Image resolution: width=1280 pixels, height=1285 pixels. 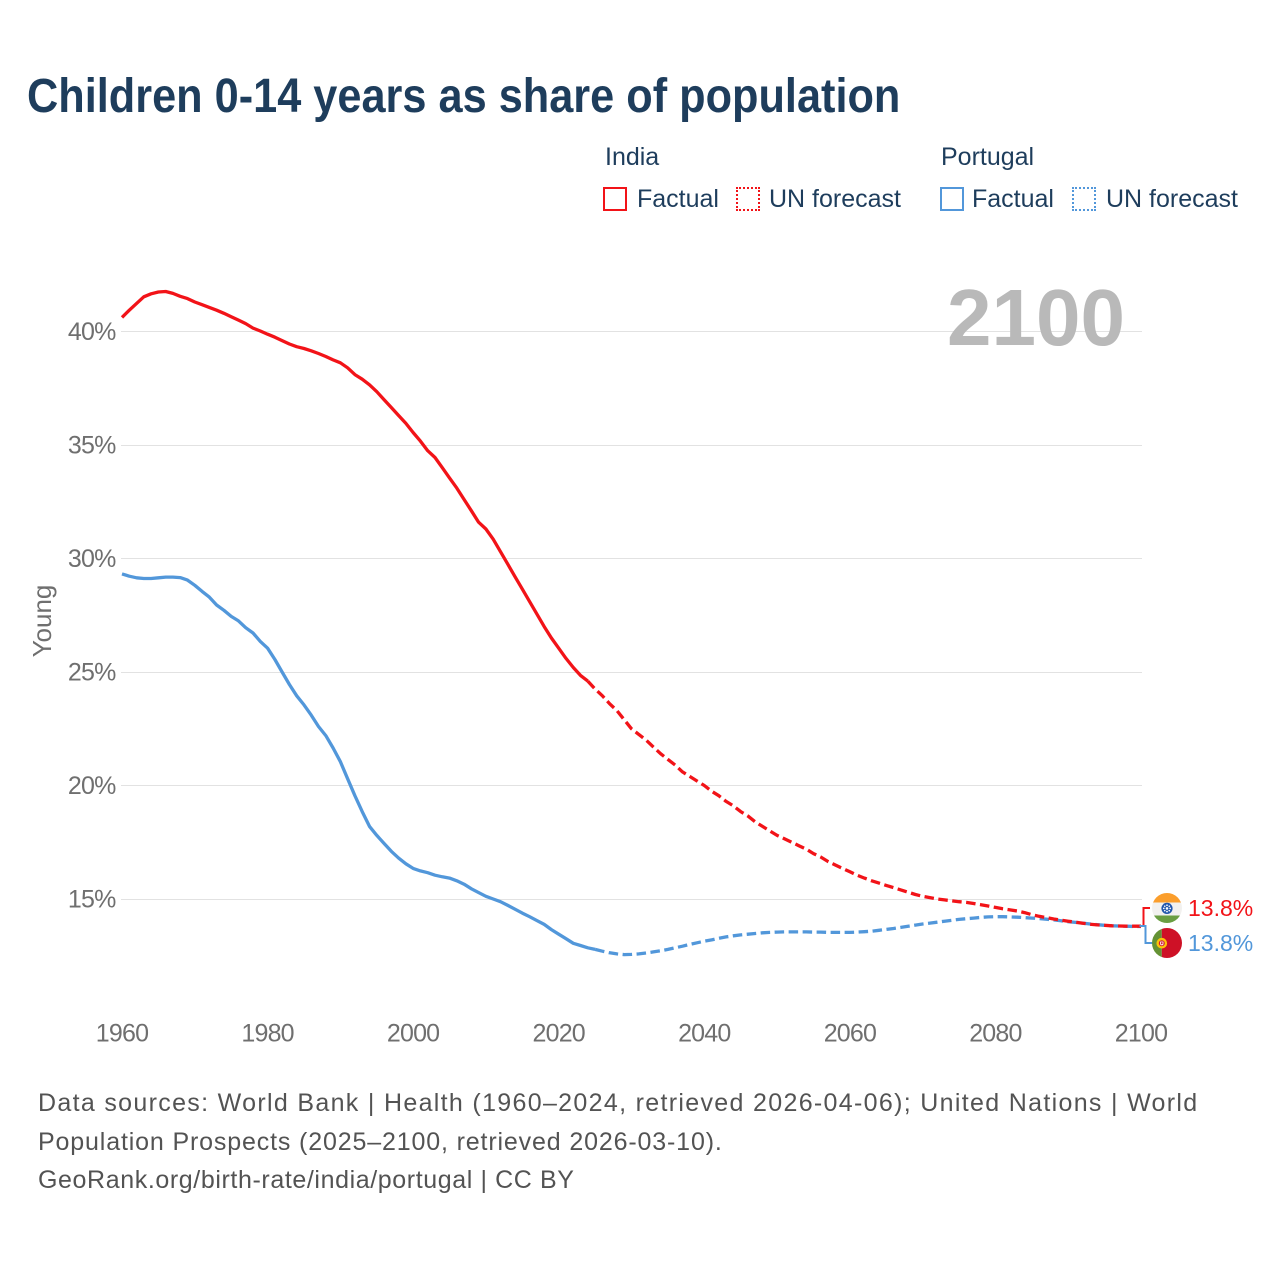 What do you see at coordinates (850, 1034) in the screenshot?
I see `svg-text: 2060` at bounding box center [850, 1034].